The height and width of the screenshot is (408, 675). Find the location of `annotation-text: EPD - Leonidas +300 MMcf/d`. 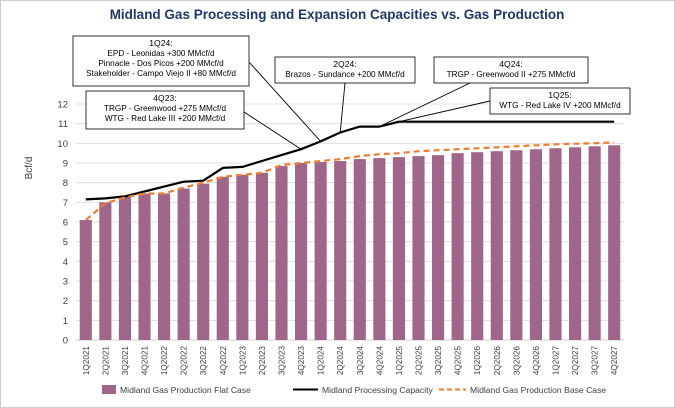

annotation-text: EPD - Leonidas +300 MMcf/d is located at coordinates (161, 53).